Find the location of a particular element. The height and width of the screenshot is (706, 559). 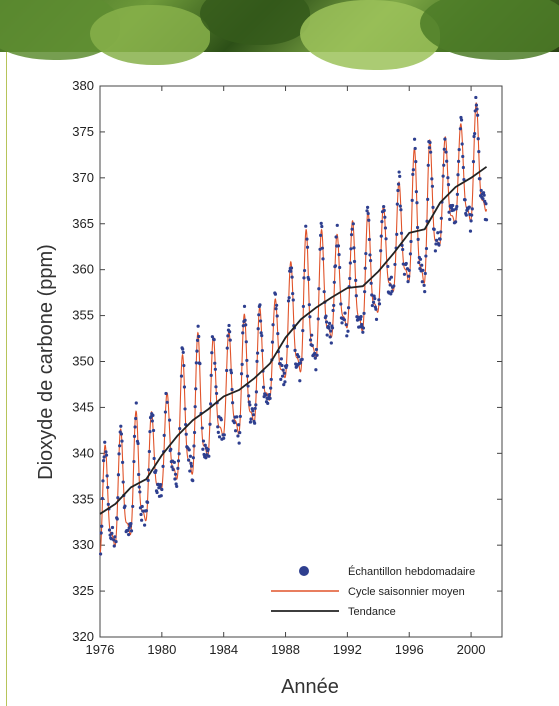

y-axis-title: Dioxyde de carbone (ppm) is located at coordinates (46, 362).